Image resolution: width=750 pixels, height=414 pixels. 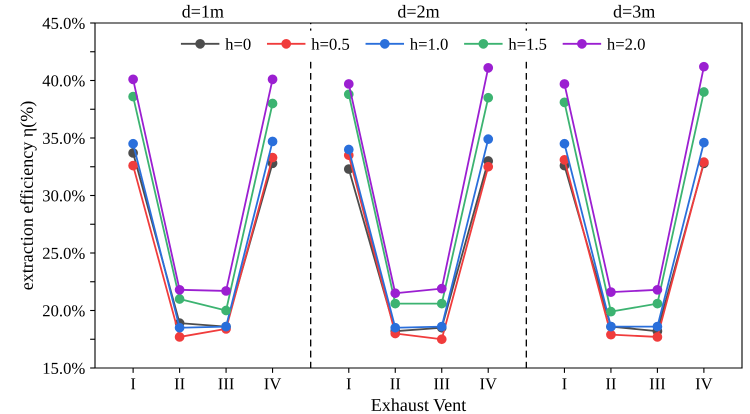 What do you see at coordinates (28, 196) in the screenshot?
I see `y-axis-title: extraction efficiency η(%)` at bounding box center [28, 196].